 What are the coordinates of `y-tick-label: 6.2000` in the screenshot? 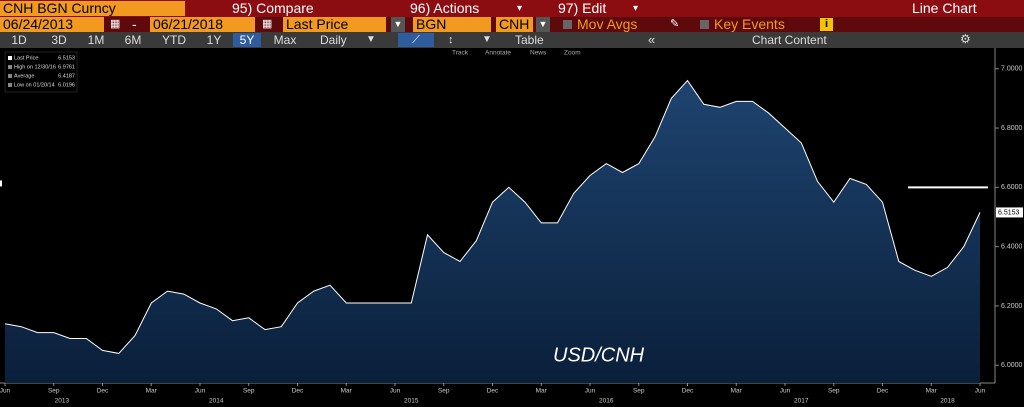 It's located at (1012, 306).